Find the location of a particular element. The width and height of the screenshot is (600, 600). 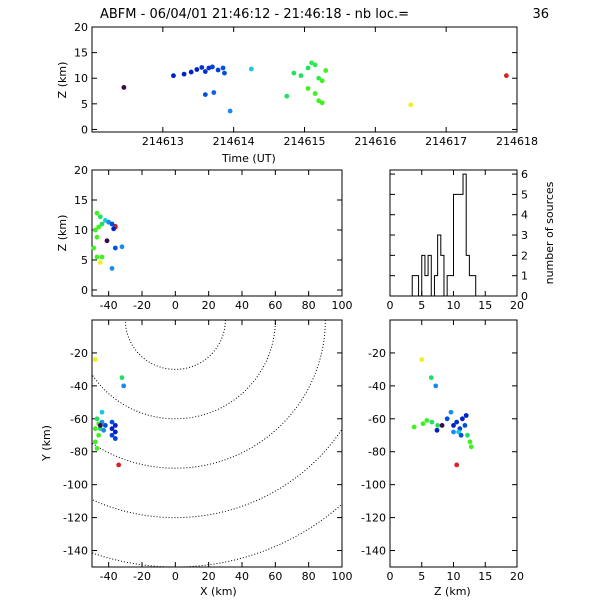

time-altitude-points is located at coordinates (315, 87).